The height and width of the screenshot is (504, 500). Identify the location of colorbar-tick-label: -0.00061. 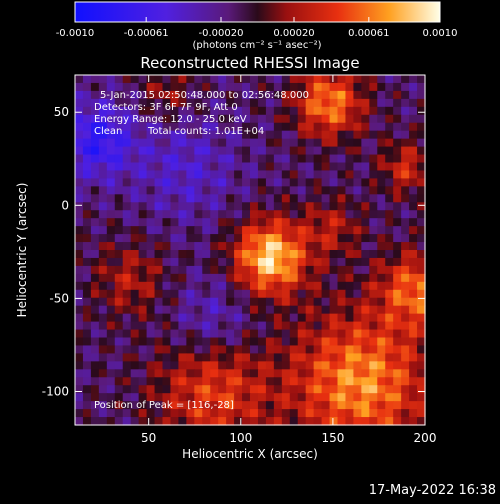
(146, 33).